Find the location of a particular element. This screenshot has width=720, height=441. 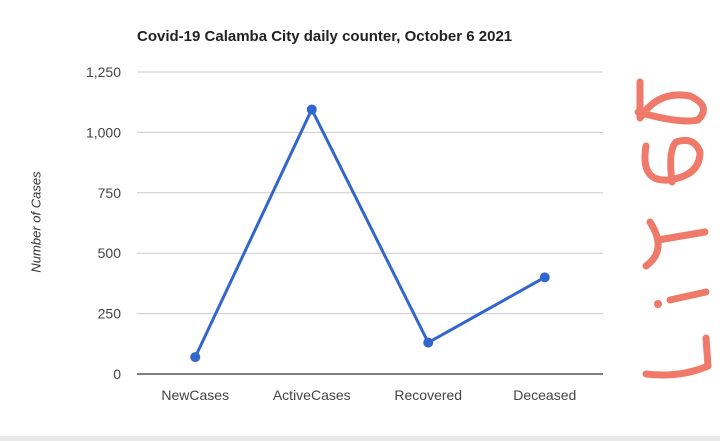

x-tick-label: Deceased is located at coordinates (544, 395).